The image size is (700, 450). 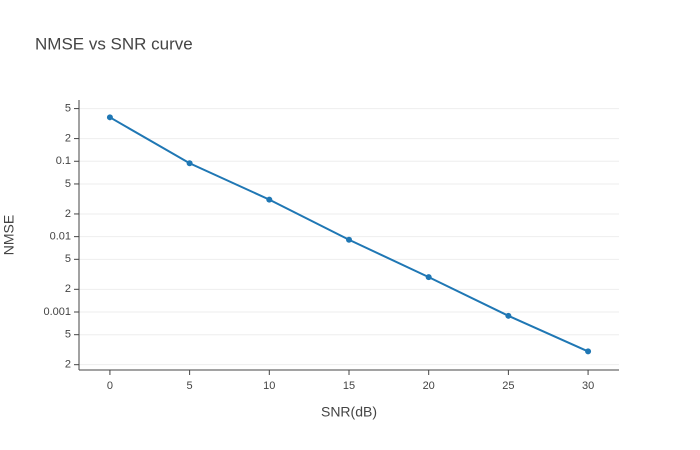 I want to click on y-tick-label: 0.1, so click(x=63, y=161).